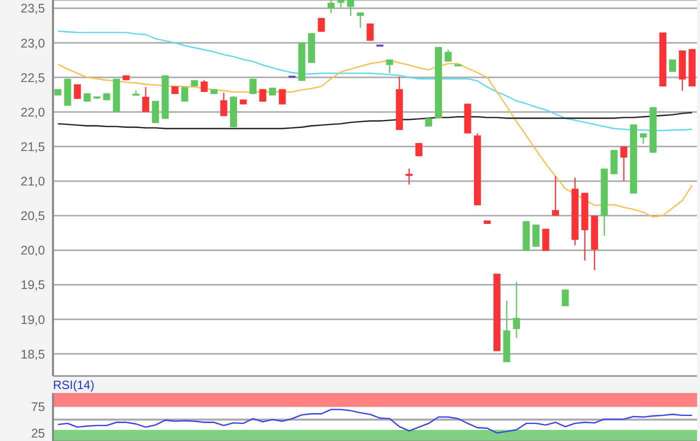 The image size is (700, 441). I want to click on y-tick-label: 20,0, so click(33, 251).